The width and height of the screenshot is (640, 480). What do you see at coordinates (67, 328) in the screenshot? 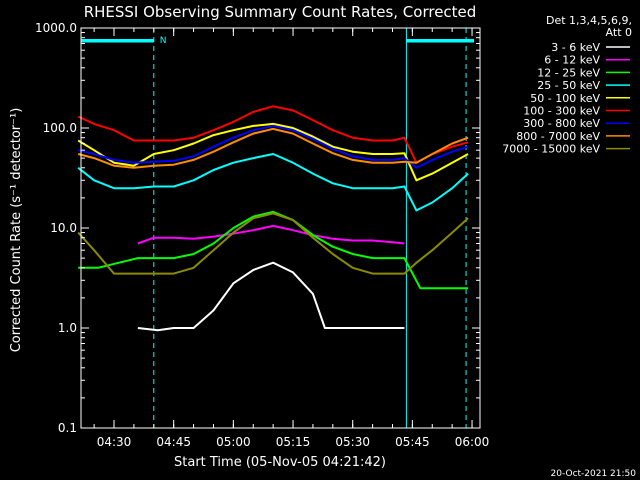
I see `y-tick-label: 1.0` at bounding box center [67, 328].